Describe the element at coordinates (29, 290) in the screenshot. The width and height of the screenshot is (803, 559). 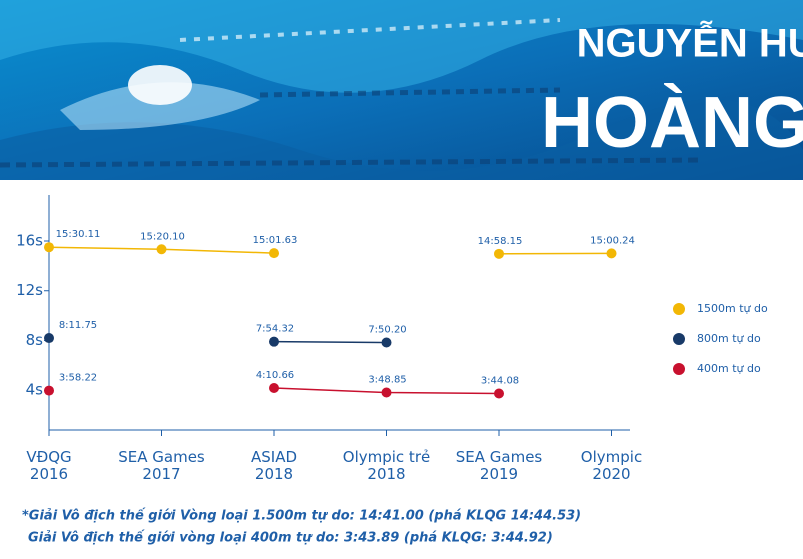
I see `y-tick-label: 12s` at that location.